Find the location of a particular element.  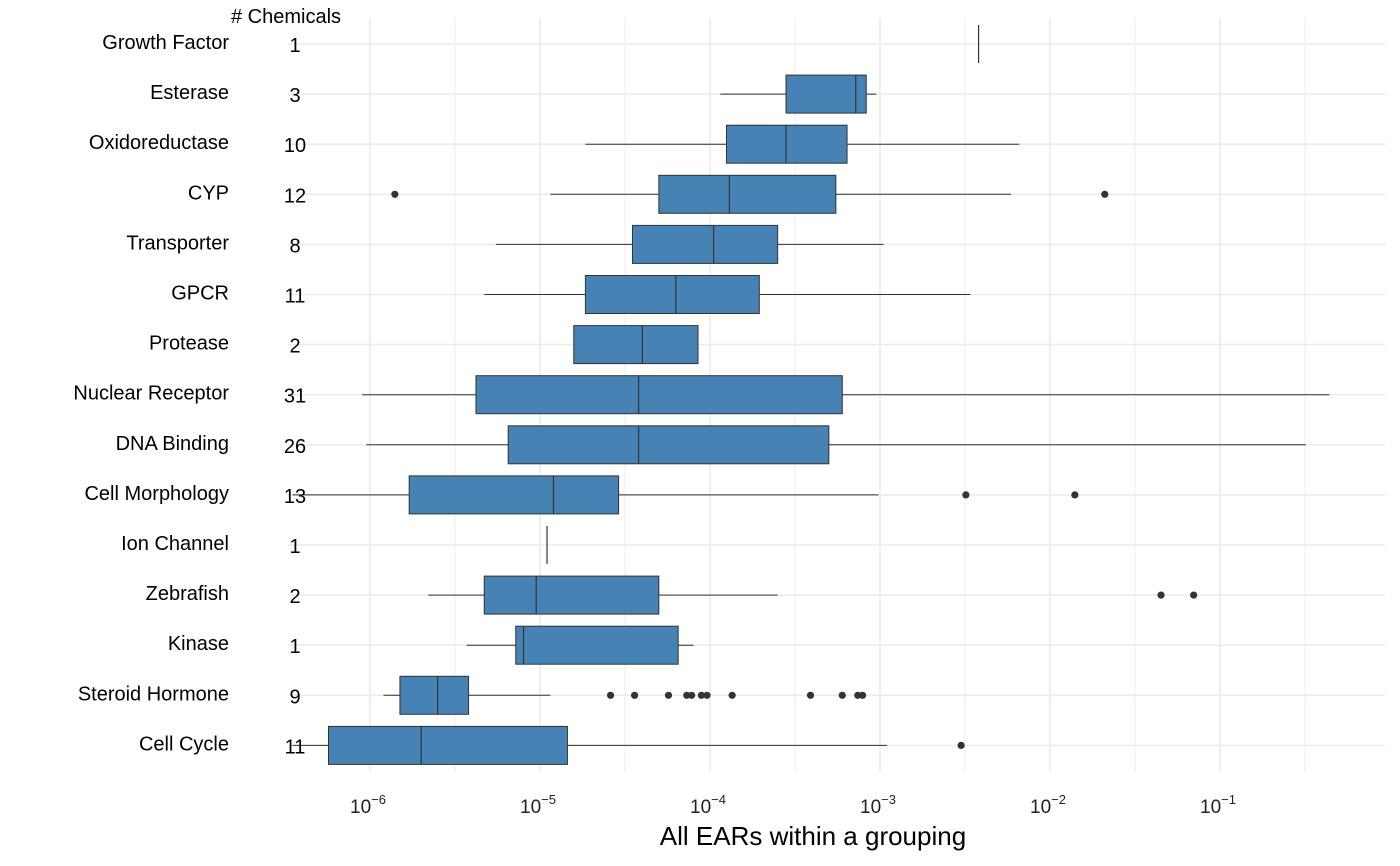

category-label: CYP is located at coordinates (208, 193).